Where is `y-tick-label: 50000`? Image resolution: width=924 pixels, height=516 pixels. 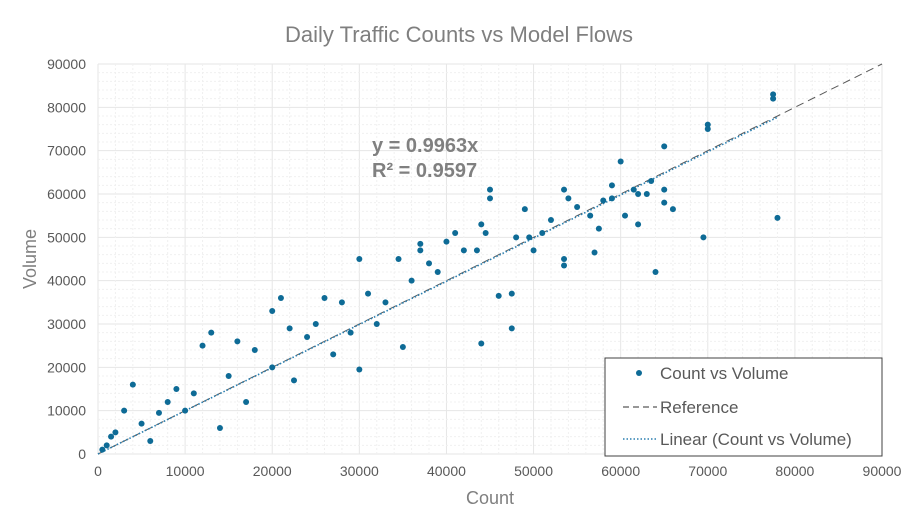 y-tick-label: 50000 is located at coordinates (66, 237).